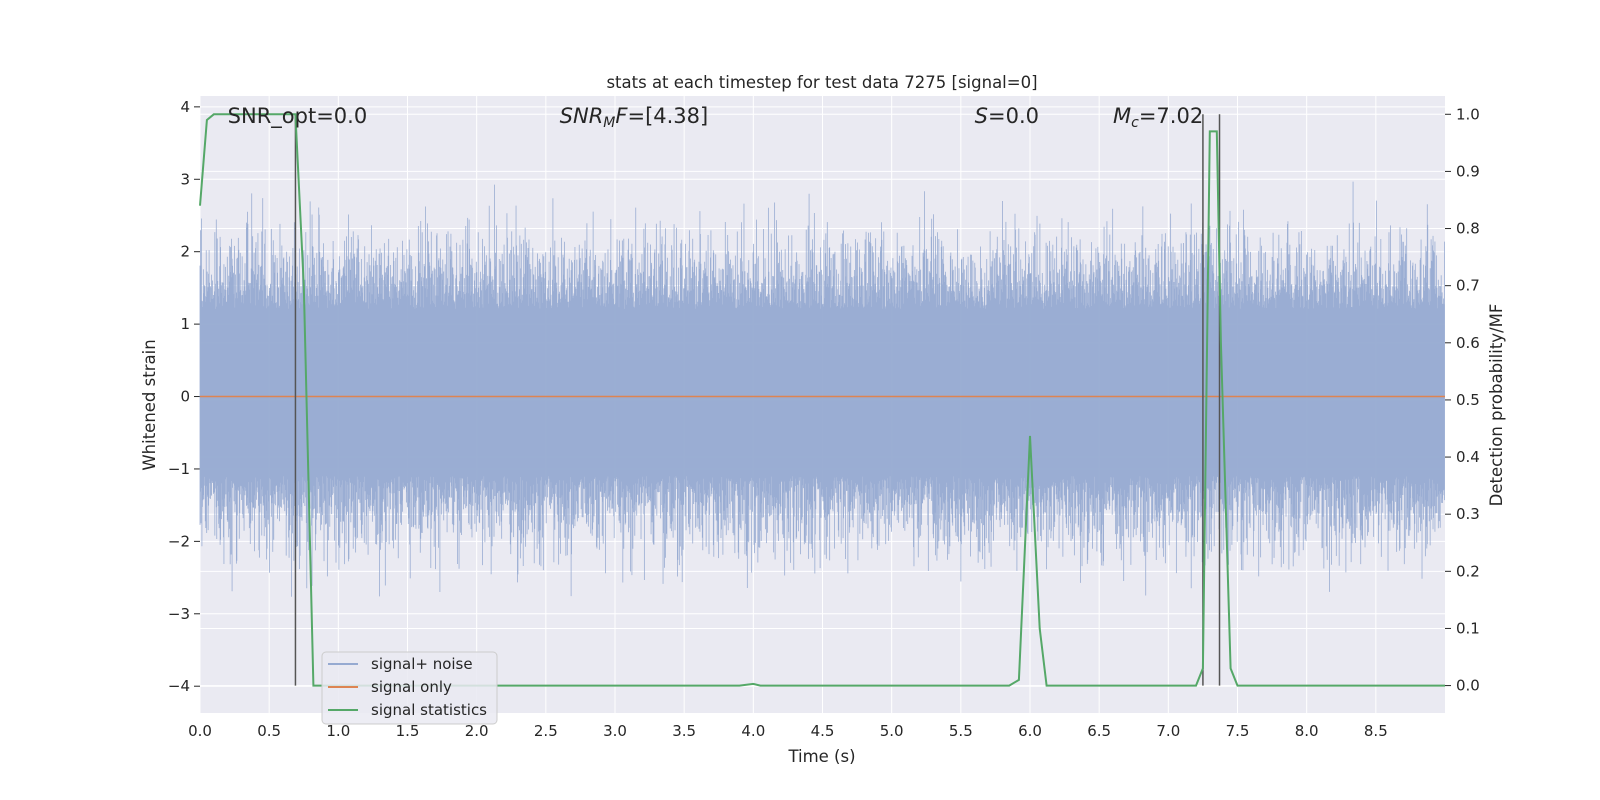 The image size is (1600, 800). Describe the element at coordinates (185, 324) in the screenshot. I see `left-y-tick-label: 1` at that location.